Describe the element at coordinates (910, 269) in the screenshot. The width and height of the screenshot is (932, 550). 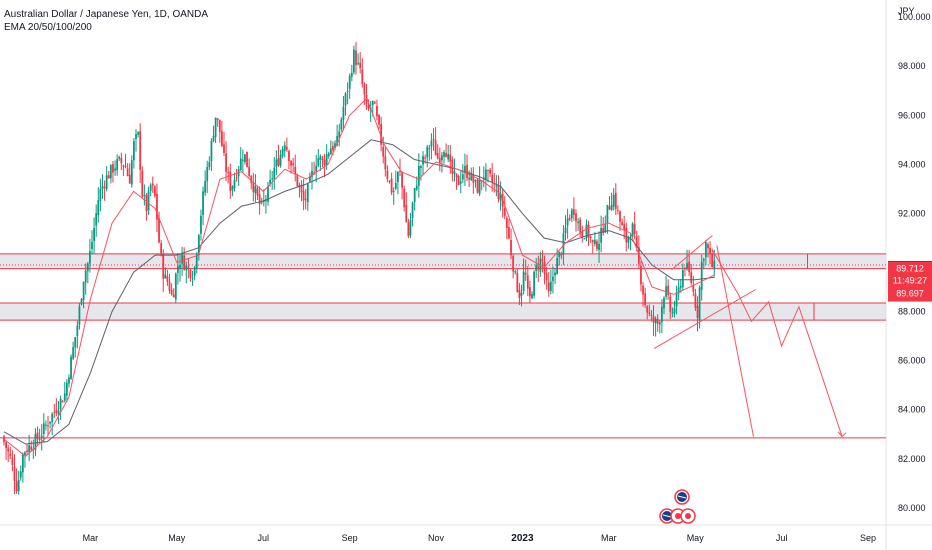
I see `current-price-label: 89.712` at that location.